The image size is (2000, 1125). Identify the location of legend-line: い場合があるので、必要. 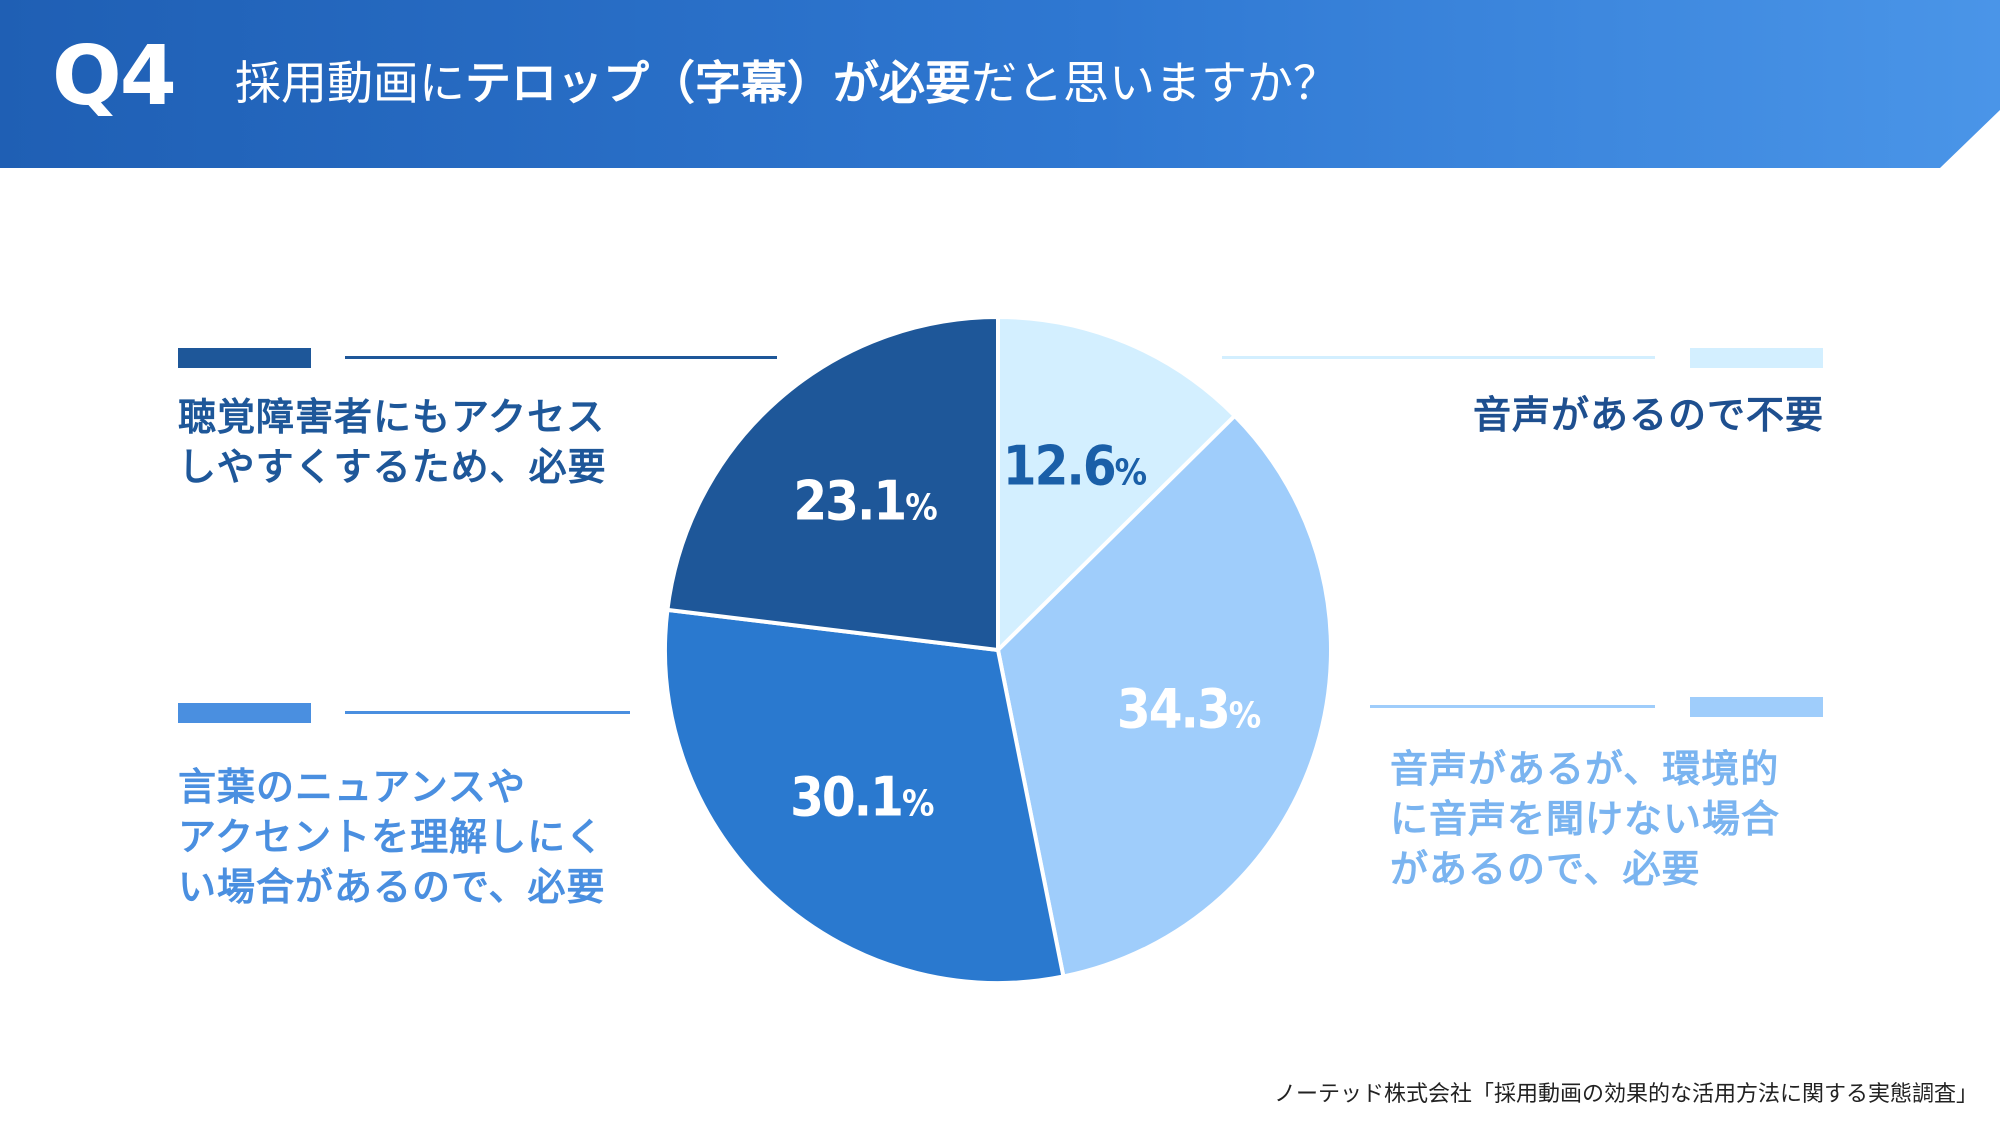
(392, 887).